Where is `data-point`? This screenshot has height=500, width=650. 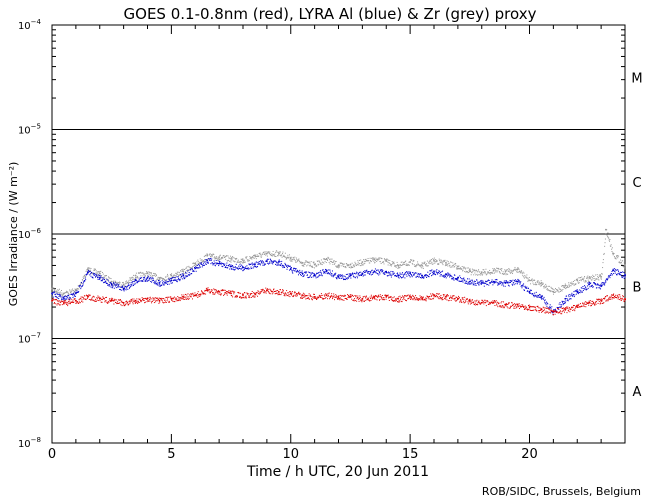 data-point is located at coordinates (171, 280).